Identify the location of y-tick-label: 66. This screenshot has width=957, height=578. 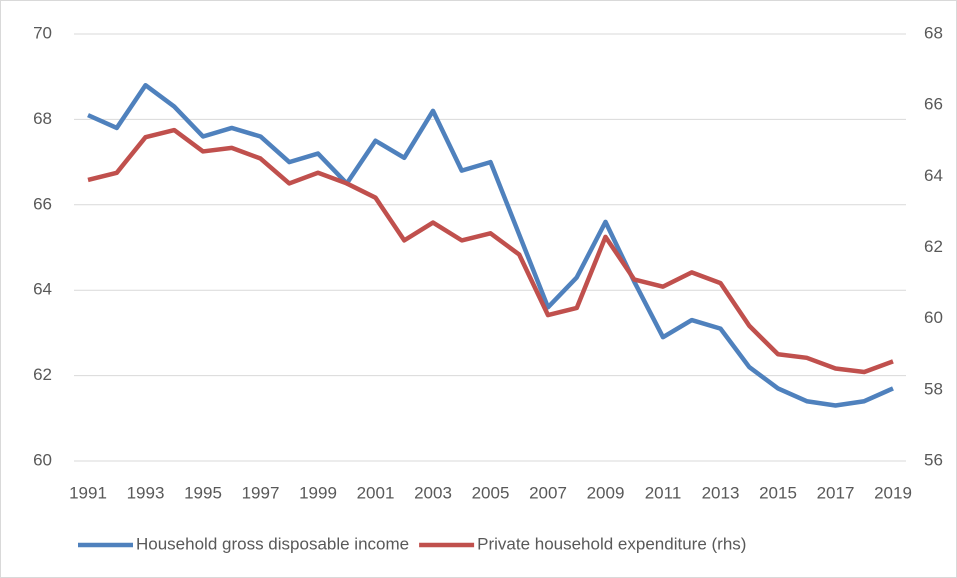
(42, 203).